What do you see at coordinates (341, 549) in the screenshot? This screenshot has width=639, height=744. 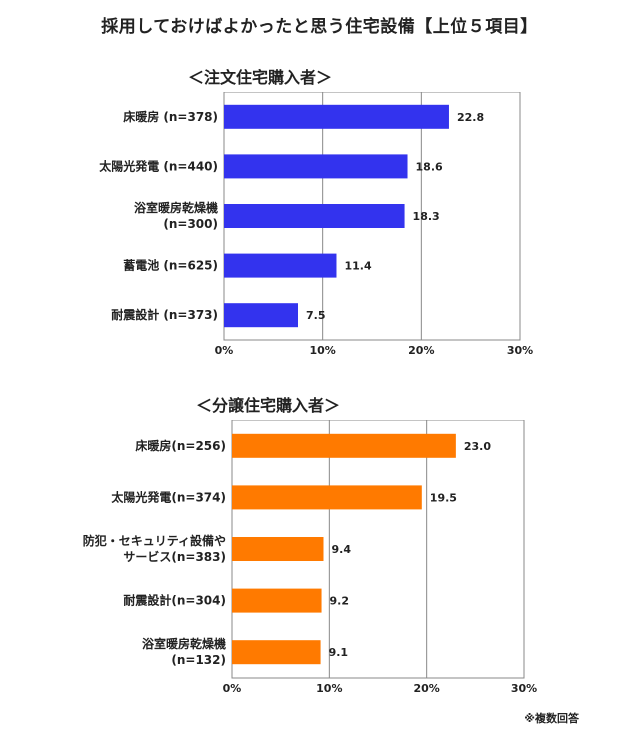 I see `data-label: 9.4` at bounding box center [341, 549].